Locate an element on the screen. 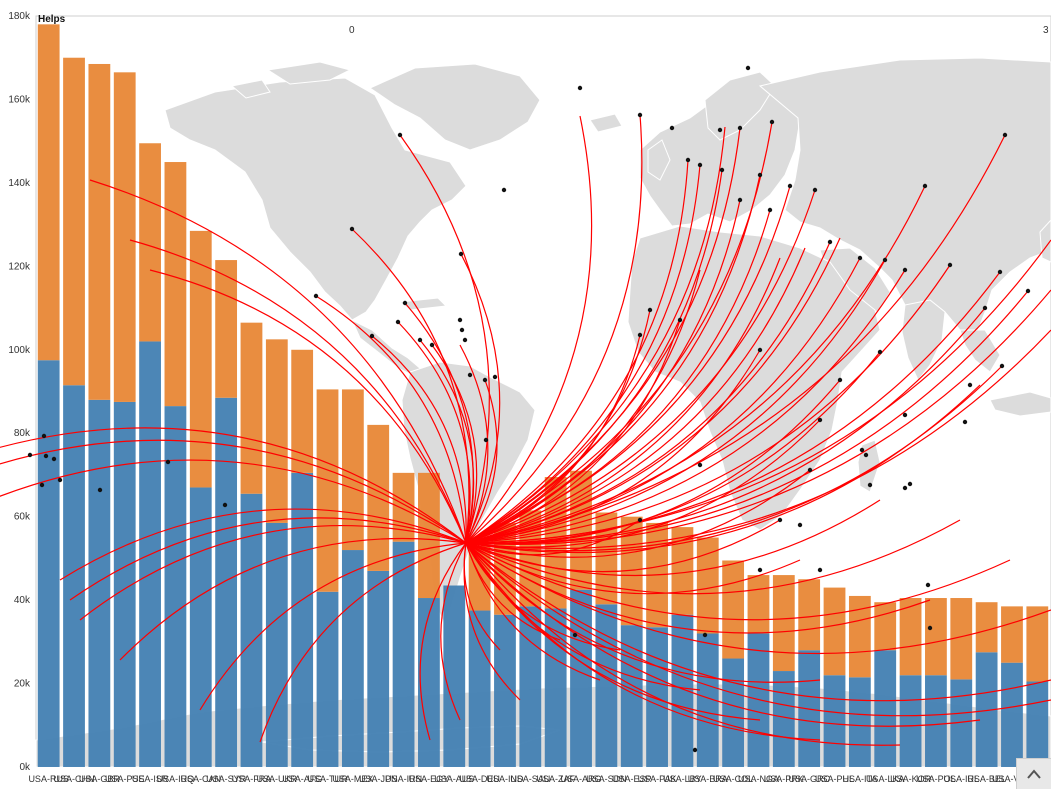  scroll-up-button is located at coordinates (1033, 773).